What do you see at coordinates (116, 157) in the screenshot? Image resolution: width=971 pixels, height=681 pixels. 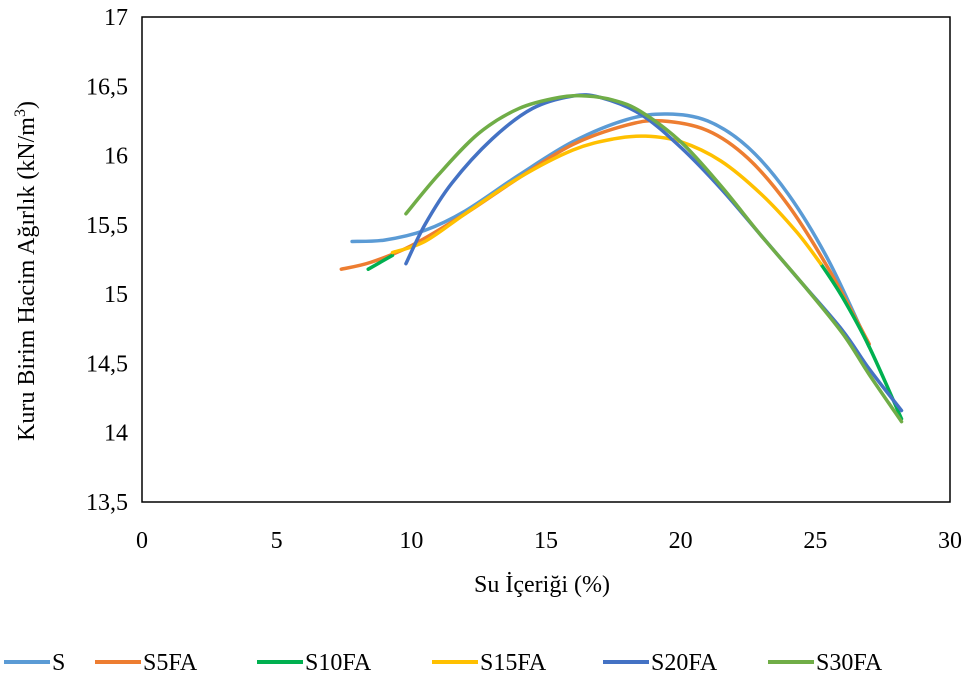 I see `y-tick-label: 16` at bounding box center [116, 157].